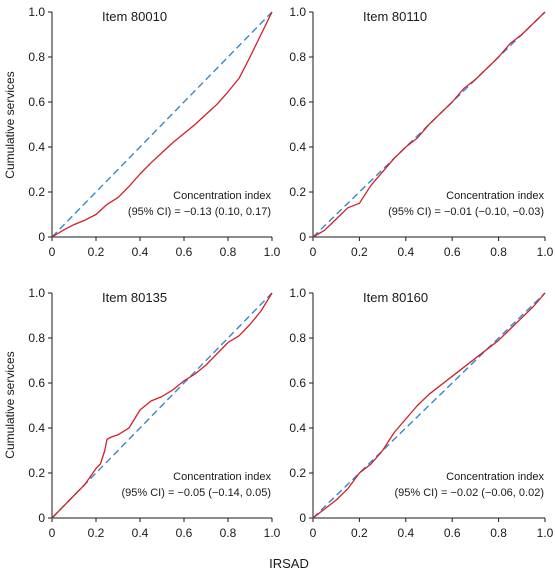  I want to click on concentration-index-value: (95% CI) = −0.13 (0.10, 0.17), so click(199, 212).